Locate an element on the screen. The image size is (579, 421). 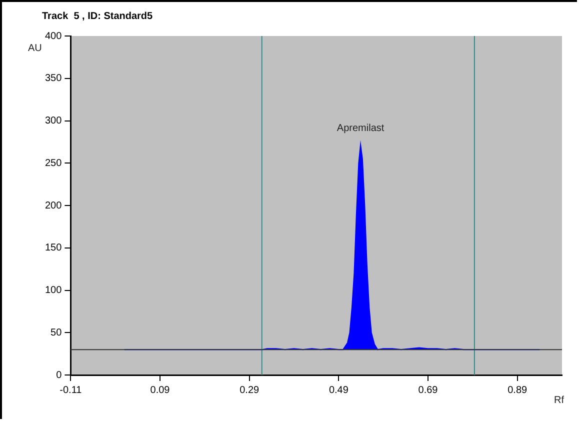
y-axis-title: AU is located at coordinates (35, 48).